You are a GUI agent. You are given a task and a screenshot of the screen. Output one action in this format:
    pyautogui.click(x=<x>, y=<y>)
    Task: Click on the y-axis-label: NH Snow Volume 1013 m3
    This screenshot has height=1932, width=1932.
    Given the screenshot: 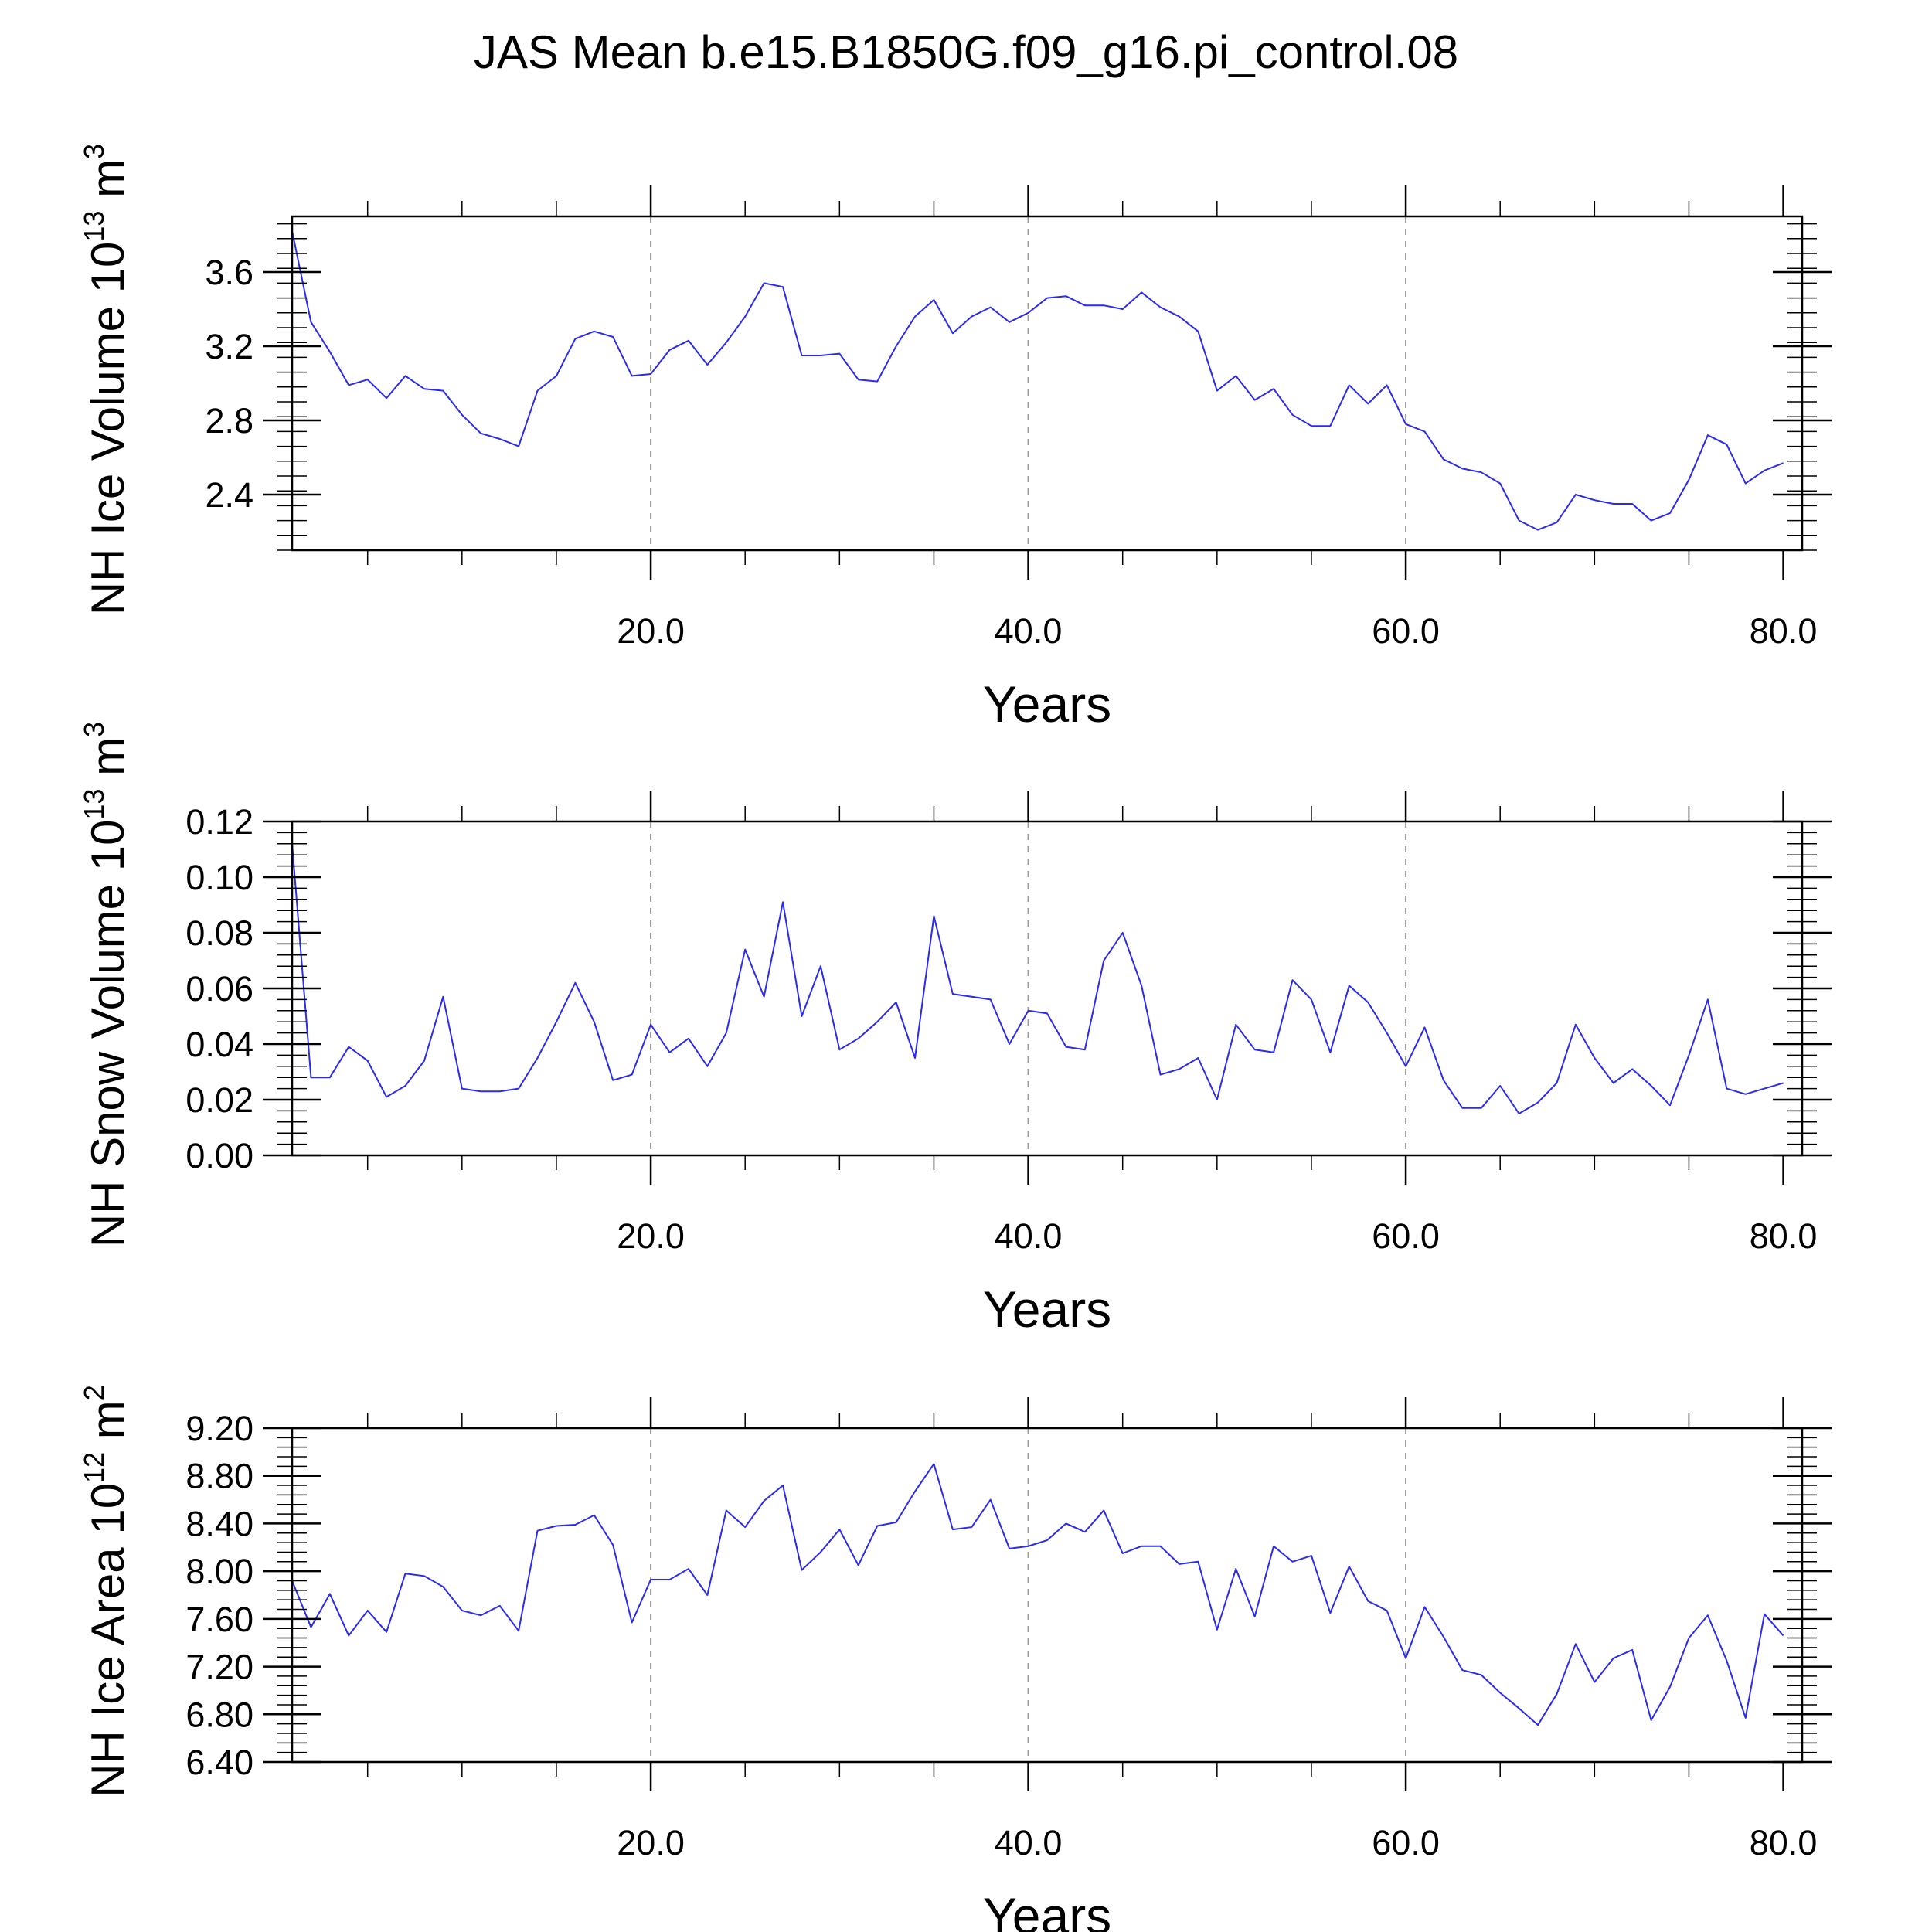 What is the action you would take?
    pyautogui.click(x=106, y=985)
    